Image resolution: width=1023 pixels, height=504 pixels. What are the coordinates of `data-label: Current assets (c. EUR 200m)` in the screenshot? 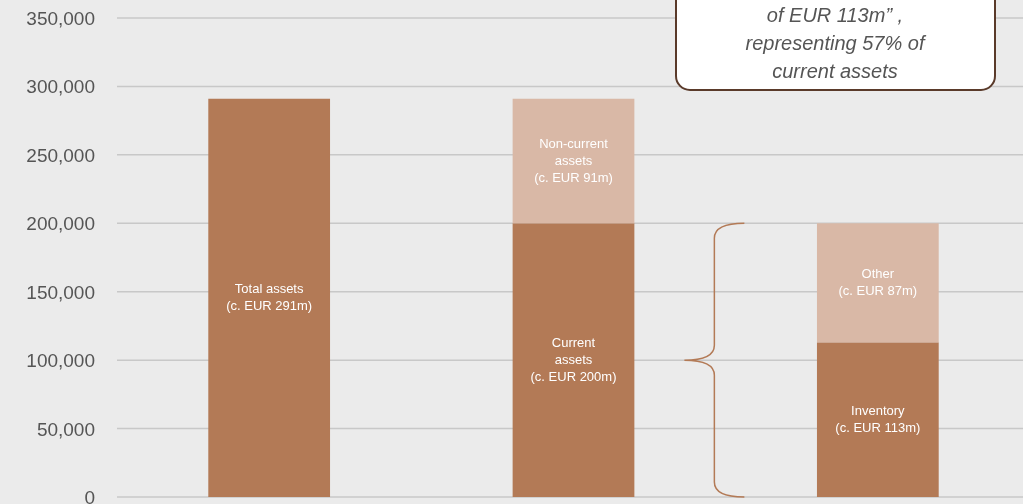 It's located at (573, 360).